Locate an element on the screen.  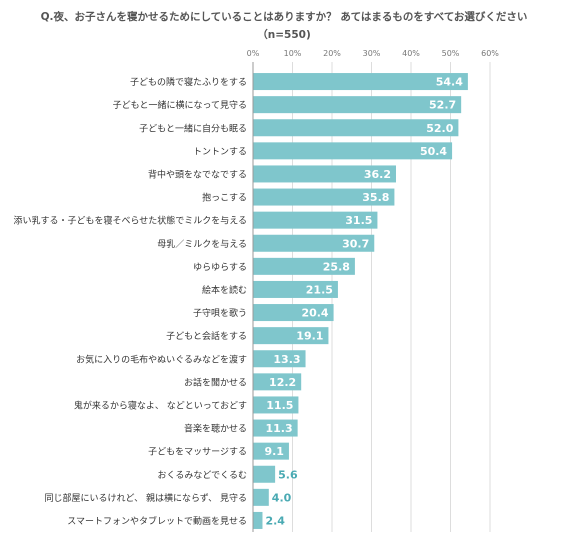
data-label: 11.5 is located at coordinates (279, 405).